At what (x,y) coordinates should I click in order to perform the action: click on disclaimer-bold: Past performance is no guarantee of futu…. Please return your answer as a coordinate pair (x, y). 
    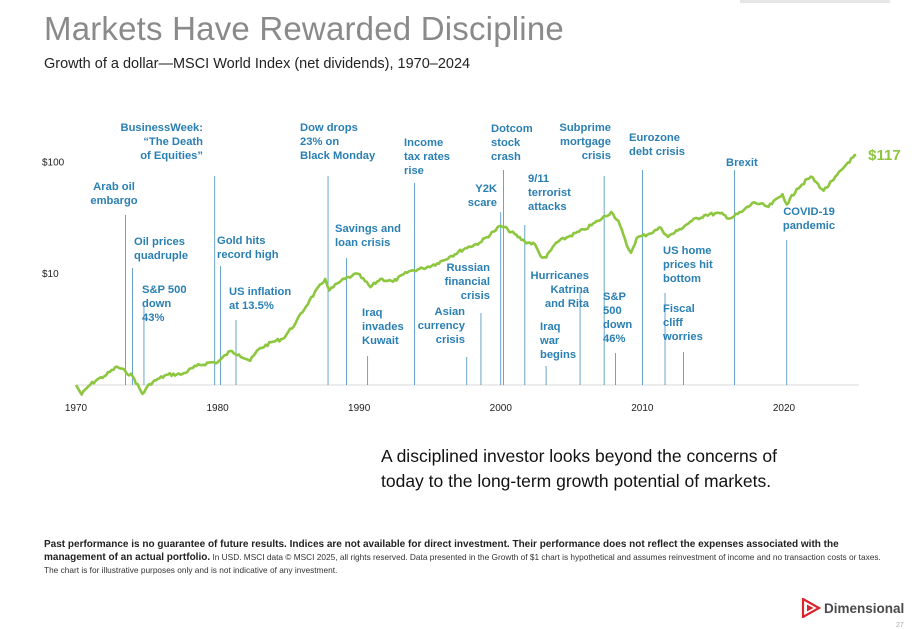
    Looking at the image, I should click on (441, 551).